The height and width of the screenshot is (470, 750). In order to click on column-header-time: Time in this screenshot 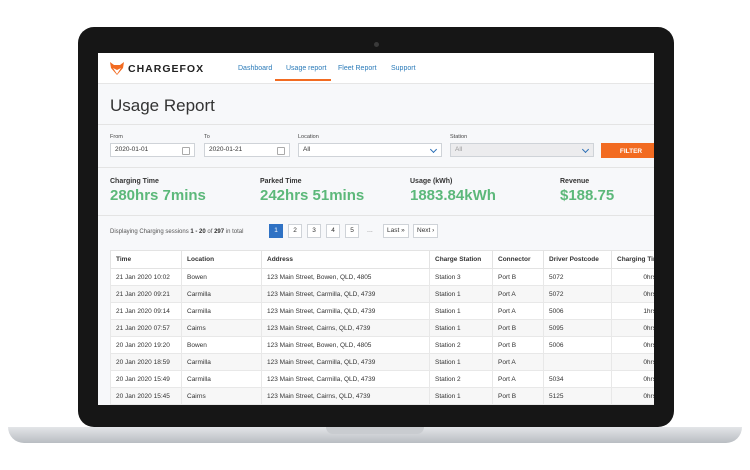, I will do `click(146, 259)`.